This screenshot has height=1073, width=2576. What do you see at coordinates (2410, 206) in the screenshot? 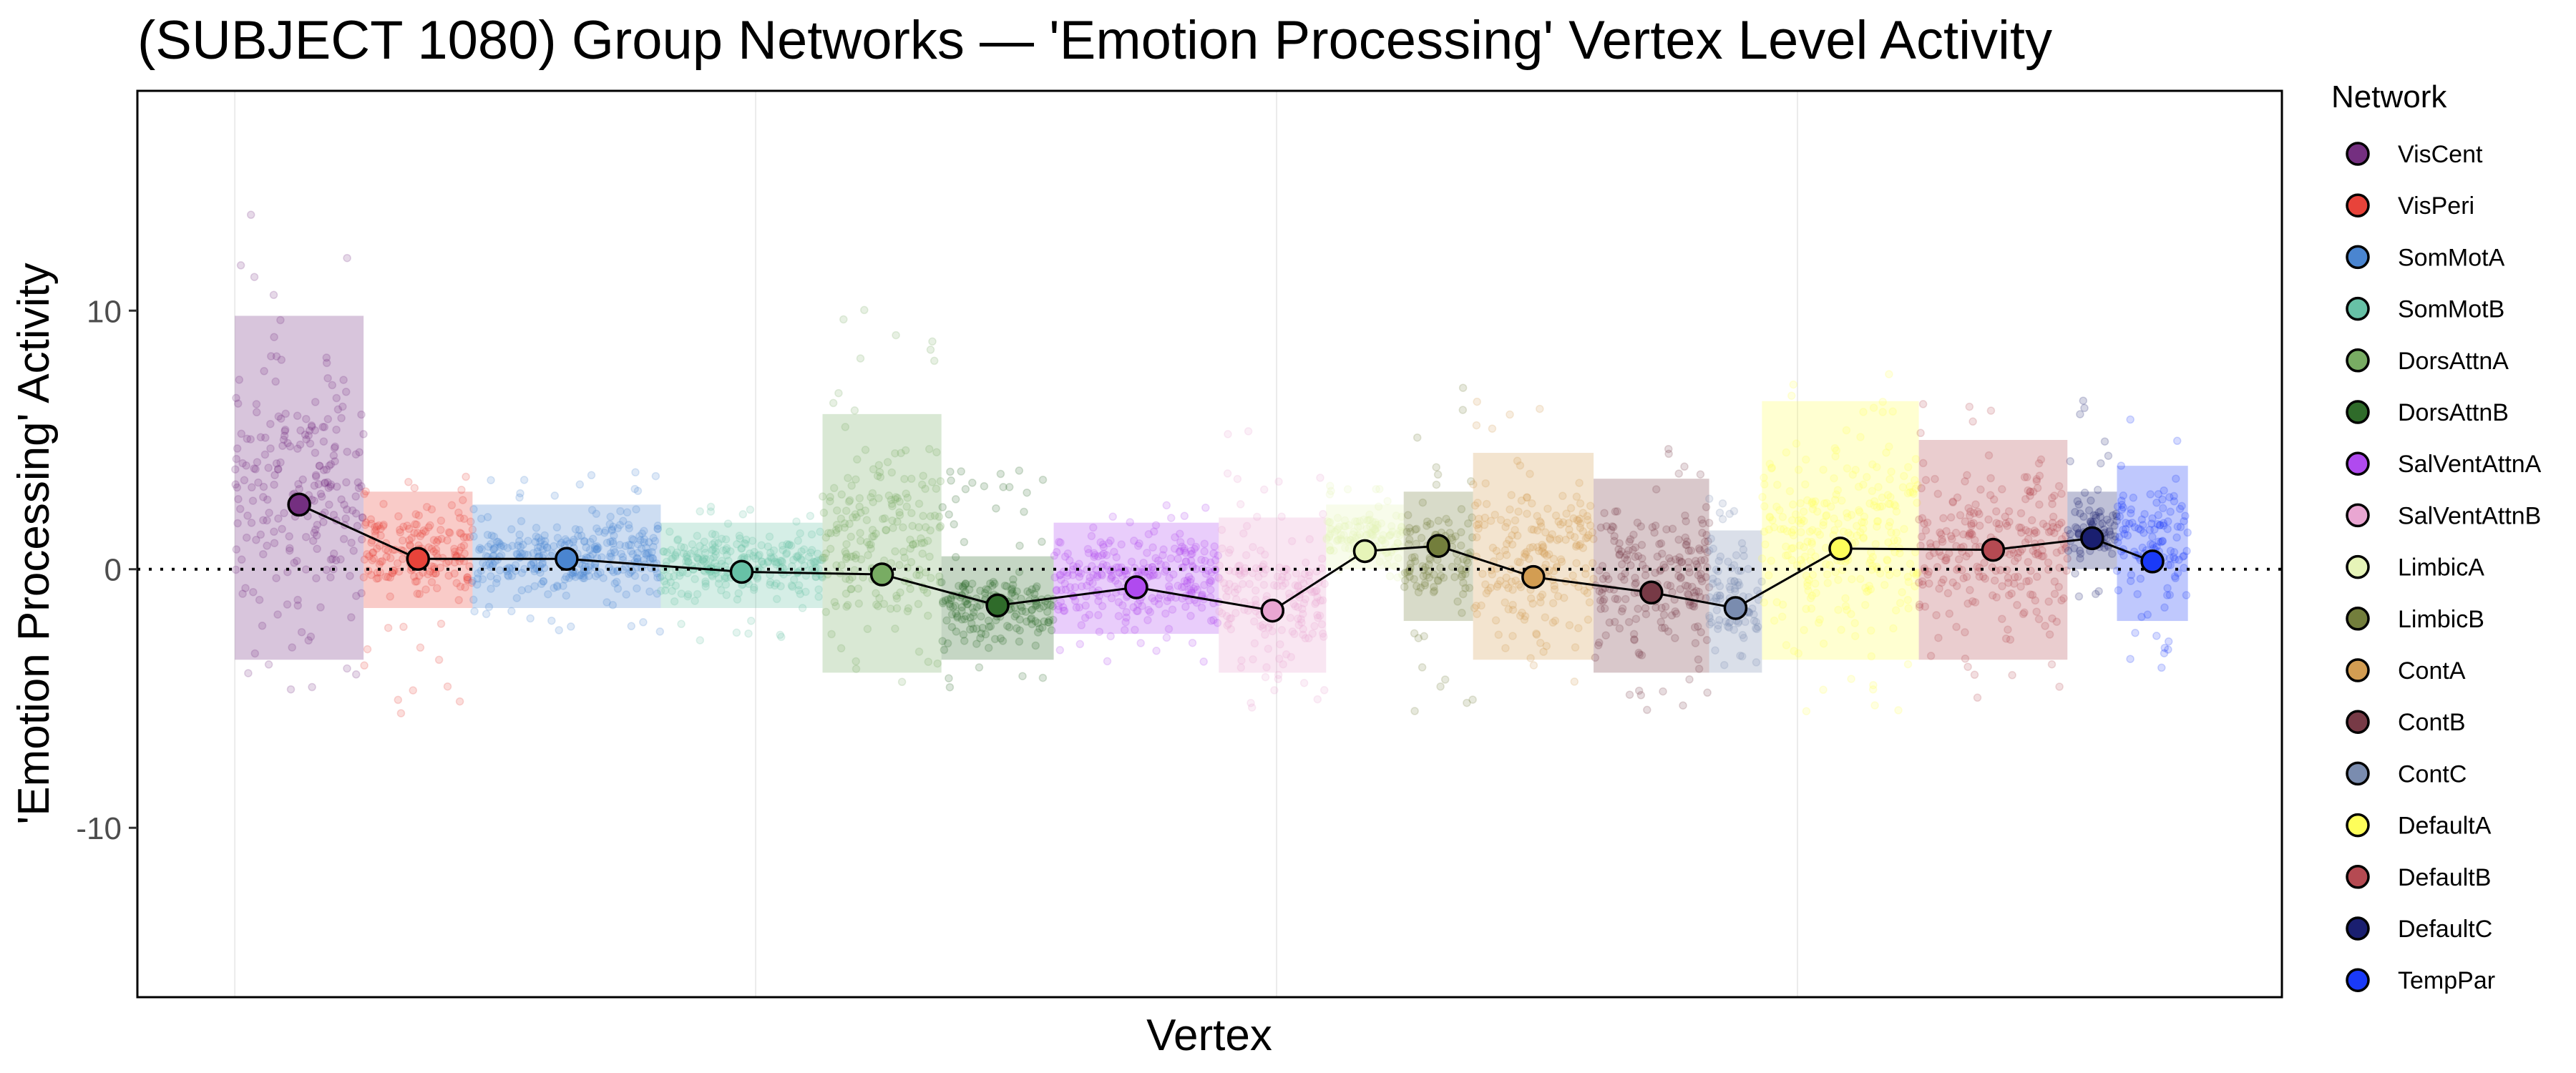
I see `legend-item-VisPeri: VisPeri` at bounding box center [2410, 206].